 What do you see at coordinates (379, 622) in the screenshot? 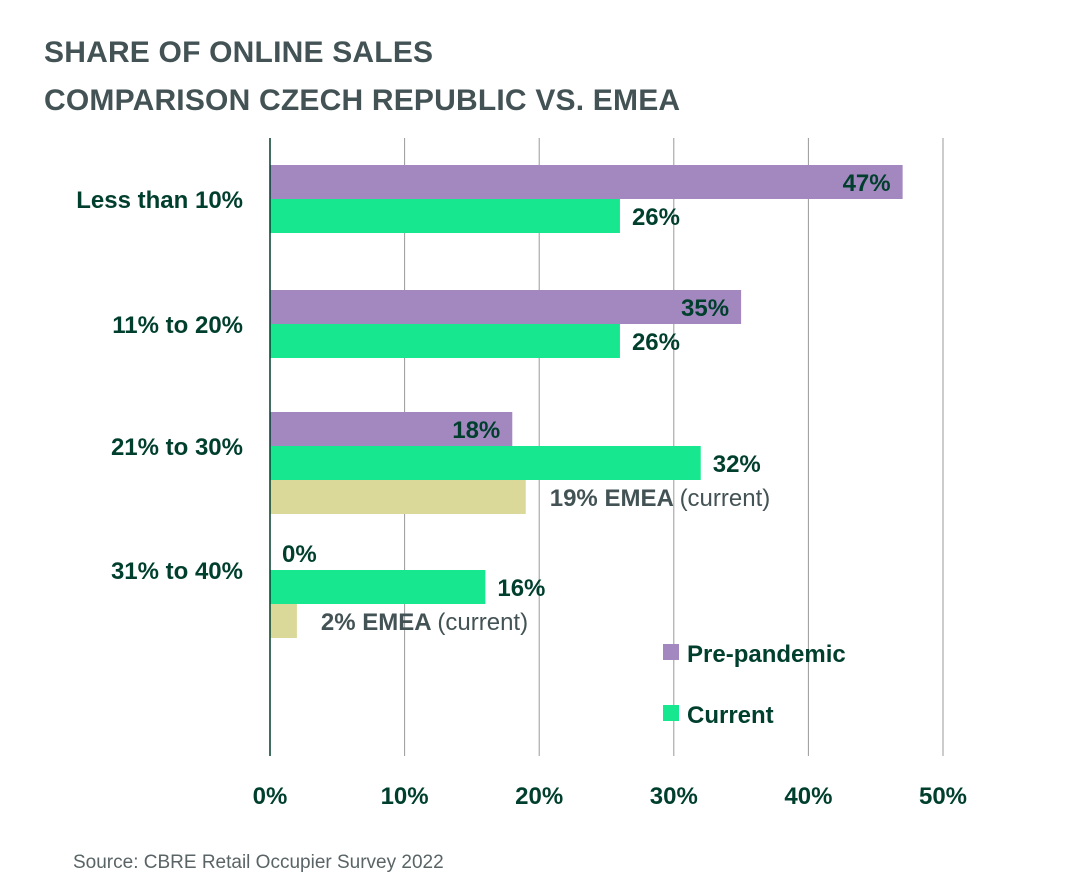
I see `emea-value: 2% EMEA` at bounding box center [379, 622].